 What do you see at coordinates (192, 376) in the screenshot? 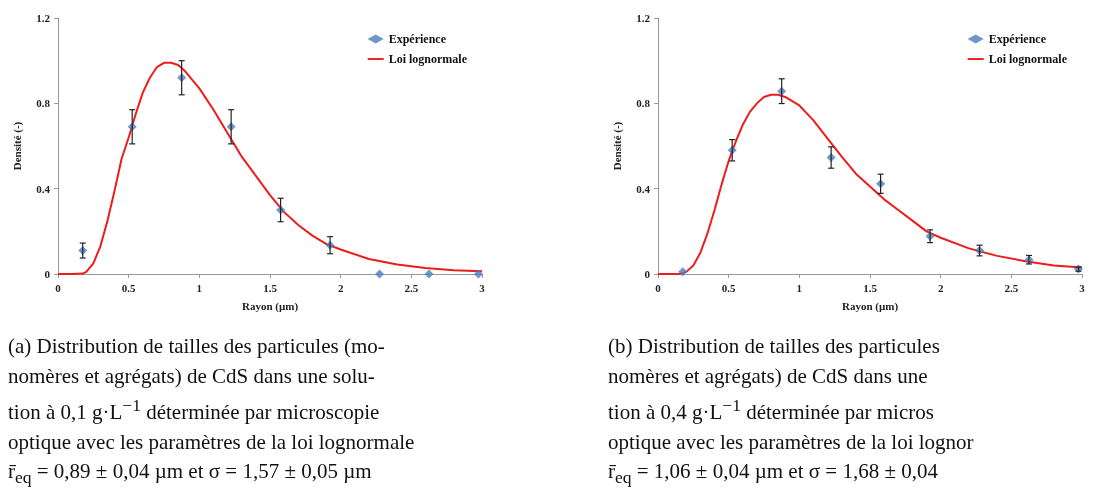
I see `text: nomères et agrégats) de CdS dans une solu-` at bounding box center [192, 376].